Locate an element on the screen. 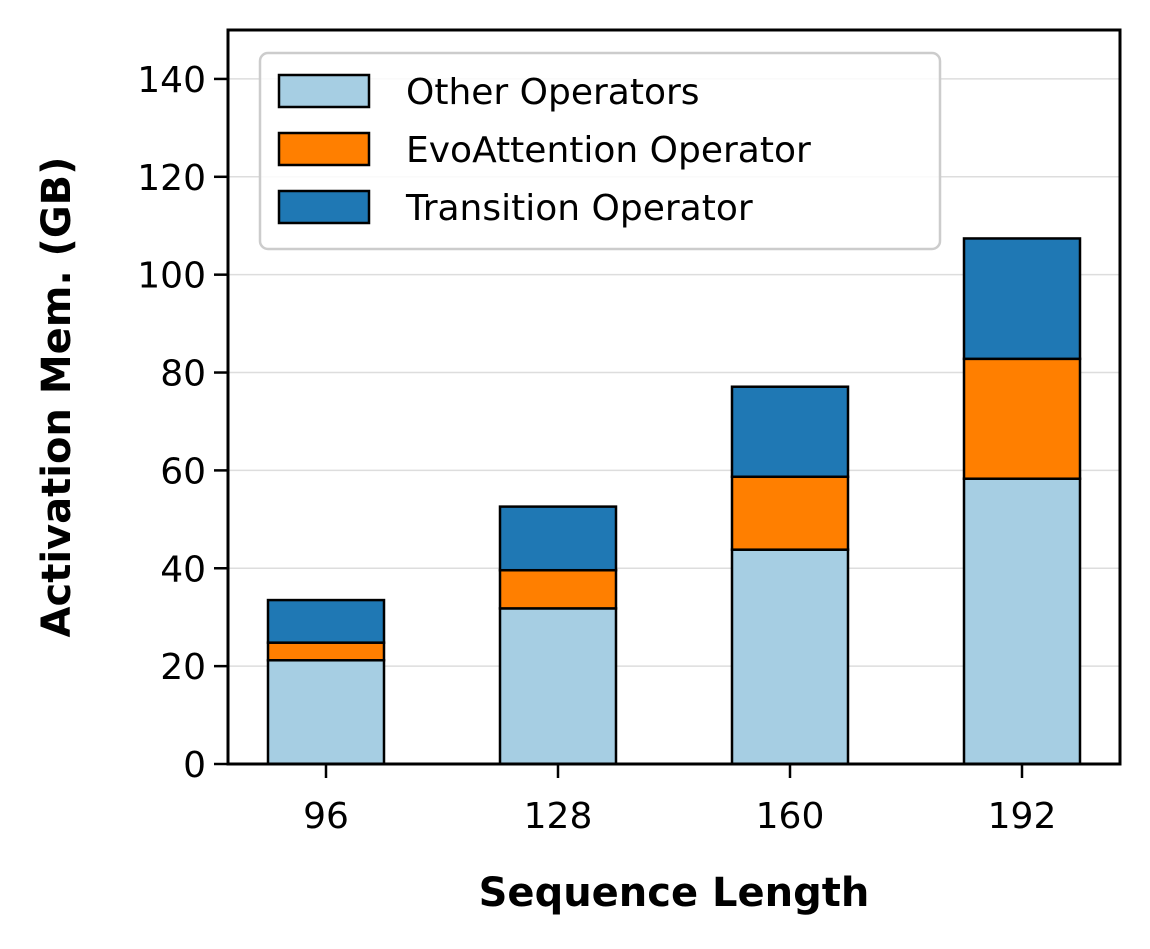 Image resolution: width=1150 pixels, height=949 pixels. y-tick-label: 0 is located at coordinates (194, 765).